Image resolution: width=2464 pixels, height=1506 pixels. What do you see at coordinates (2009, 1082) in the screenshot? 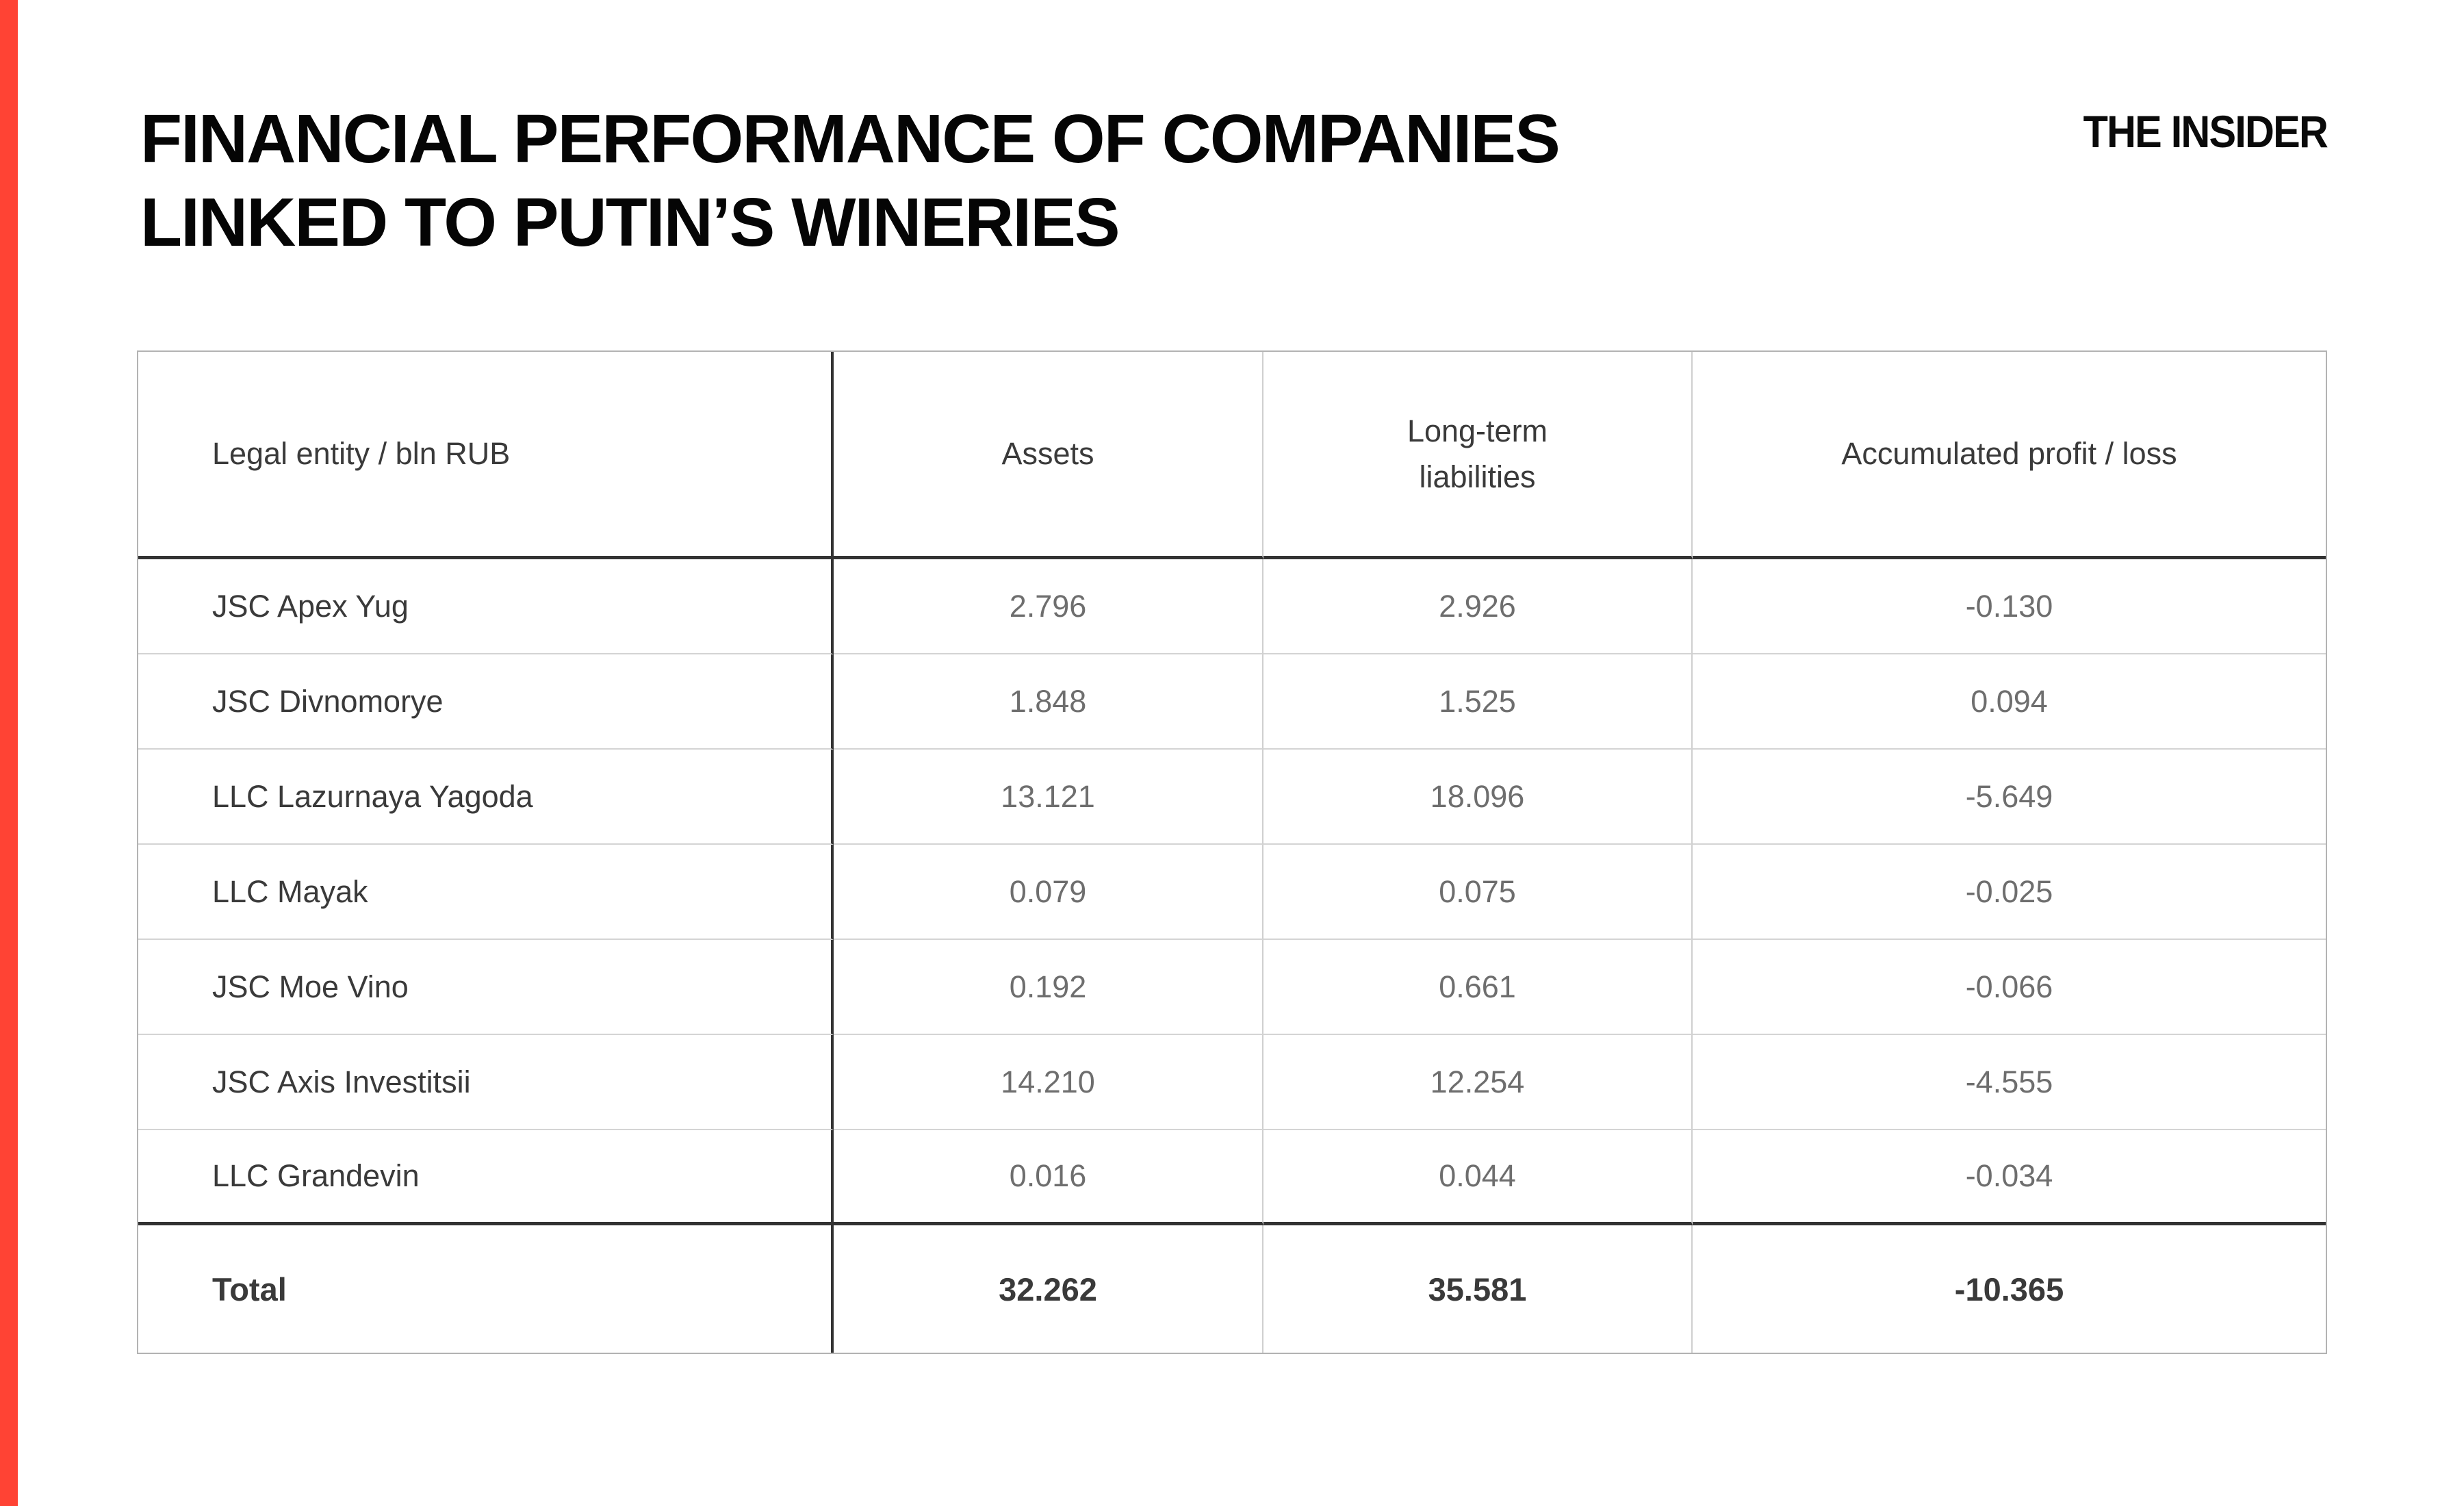
I see `profit-cell: -4.555` at bounding box center [2009, 1082].